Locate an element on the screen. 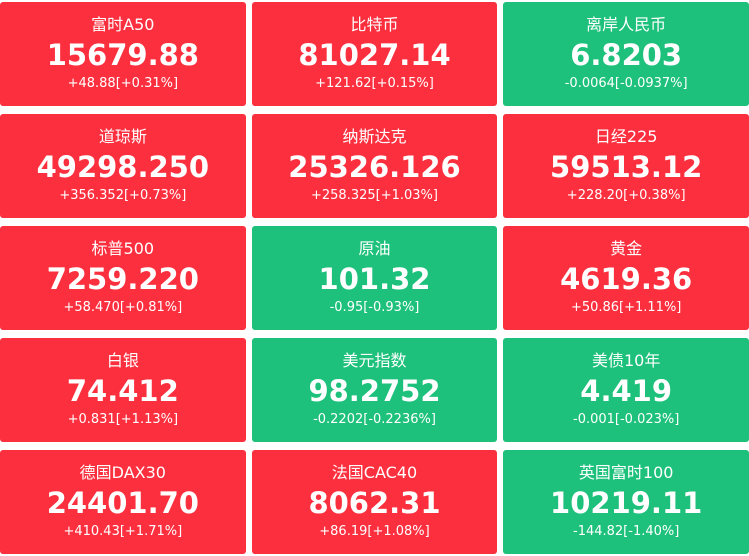  quote-price: 81027.14 is located at coordinates (374, 55).